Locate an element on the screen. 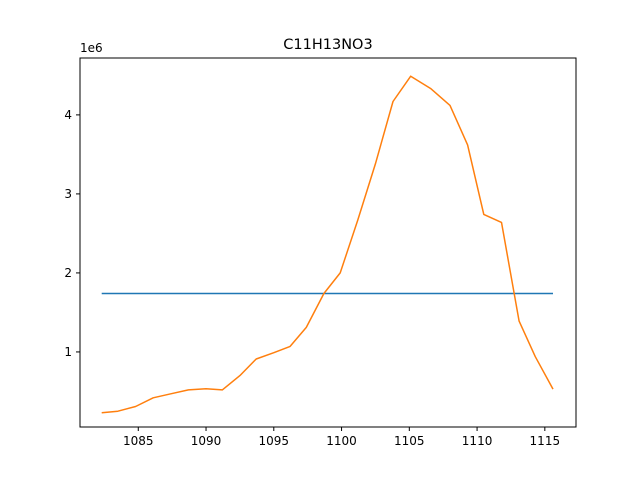  x-axis: 1085 1090 1095 1100 1105 1110 1115 is located at coordinates (341, 437).